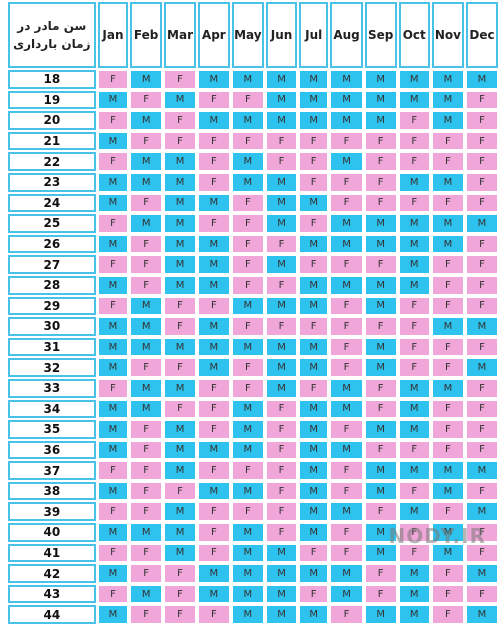 This screenshot has width=500, height=626. I want to click on age-row: 19 M F M F F M M M M M M F, so click(253, 100).